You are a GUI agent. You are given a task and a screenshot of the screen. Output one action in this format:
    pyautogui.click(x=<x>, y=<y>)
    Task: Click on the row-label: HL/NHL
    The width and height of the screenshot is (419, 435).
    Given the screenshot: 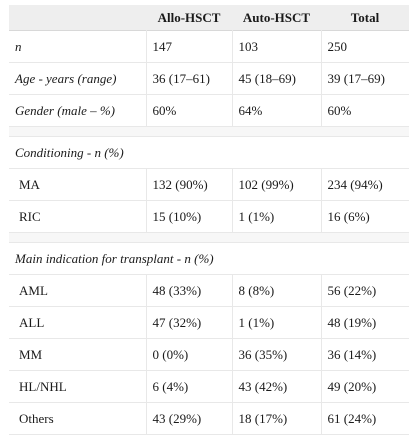 What is the action you would take?
    pyautogui.click(x=77, y=386)
    